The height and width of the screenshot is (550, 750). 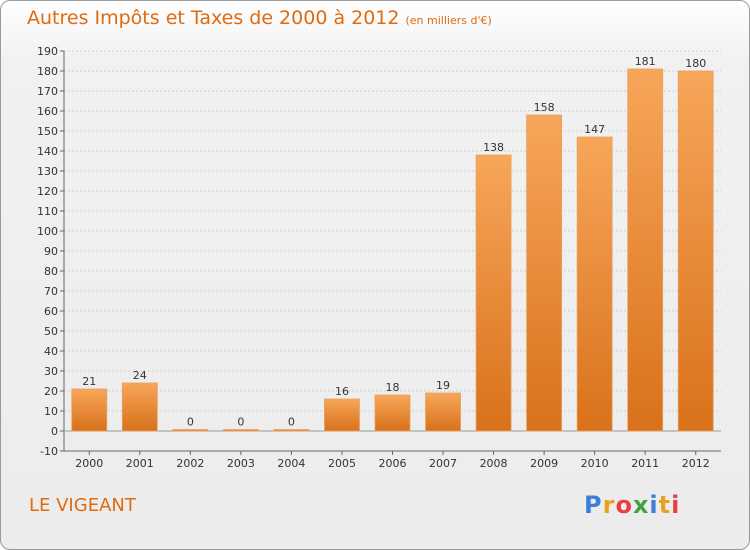 I want to click on x-tick-label: 2005, so click(x=342, y=463).